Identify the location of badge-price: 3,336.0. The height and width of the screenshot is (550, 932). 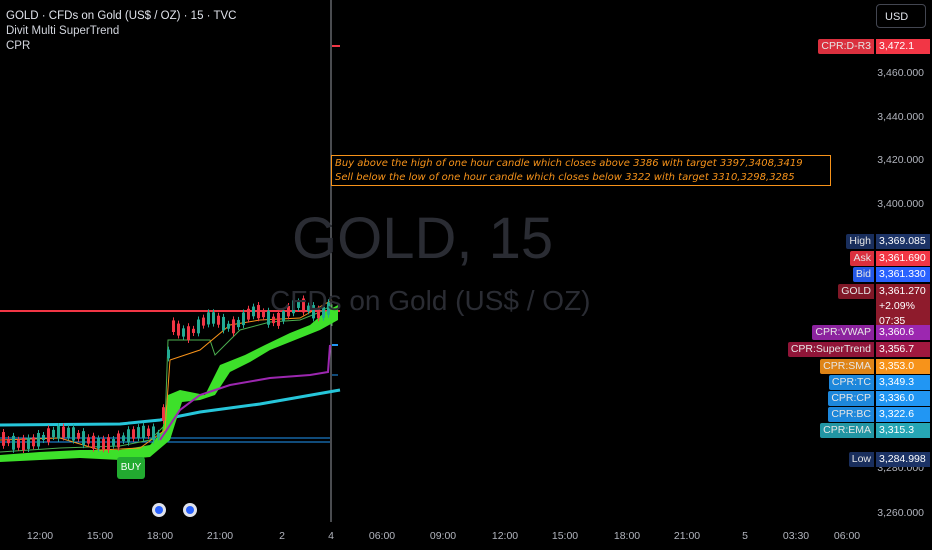
(897, 398).